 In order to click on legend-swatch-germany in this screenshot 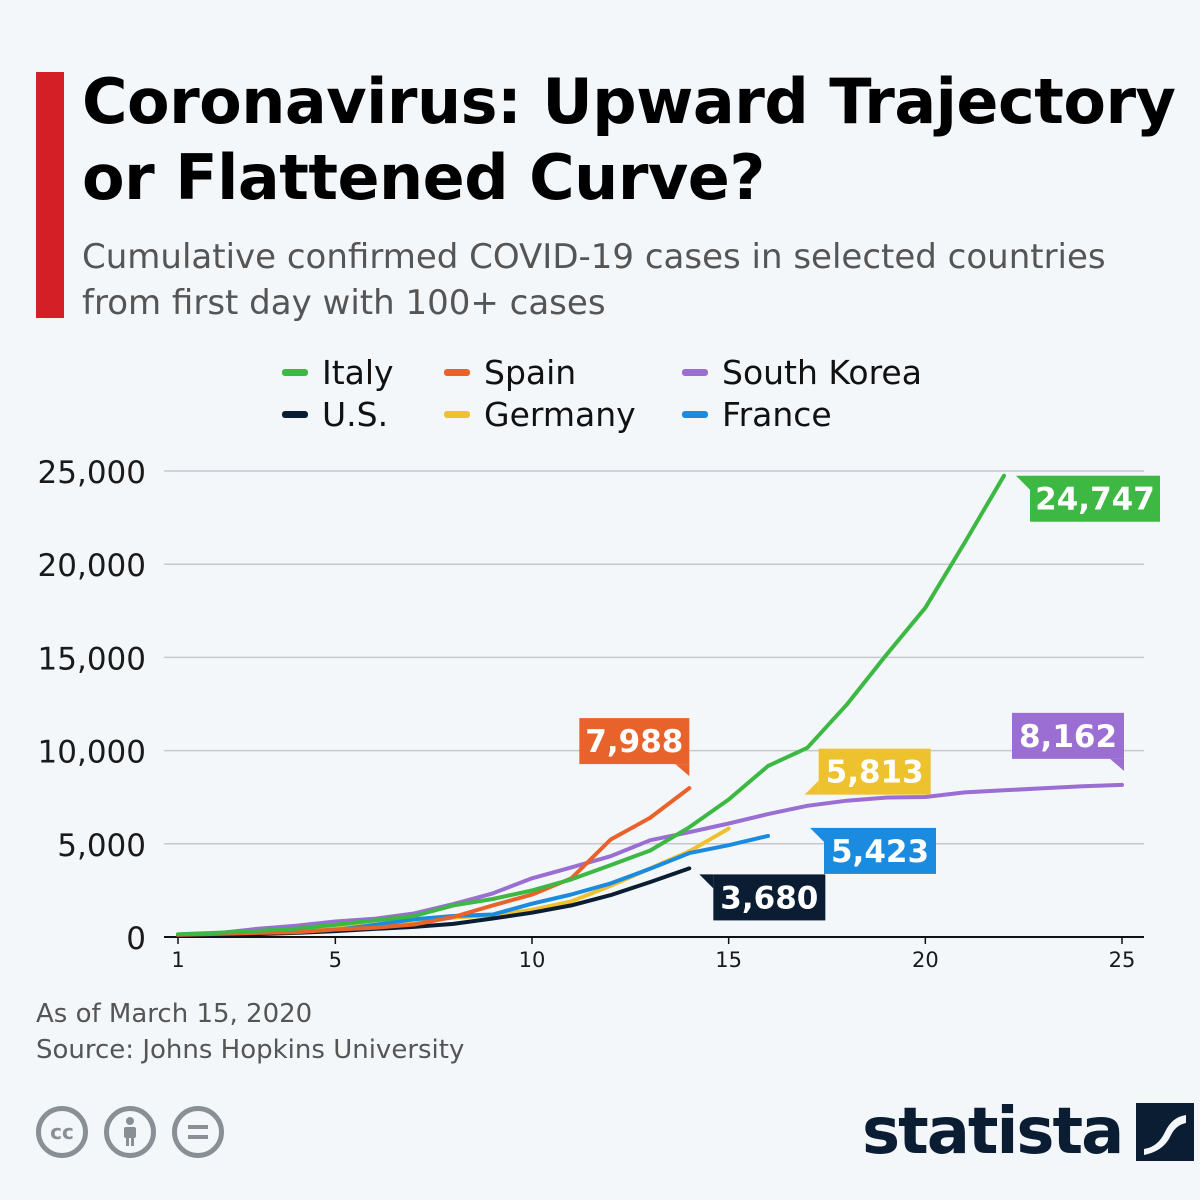, I will do `click(457, 414)`.